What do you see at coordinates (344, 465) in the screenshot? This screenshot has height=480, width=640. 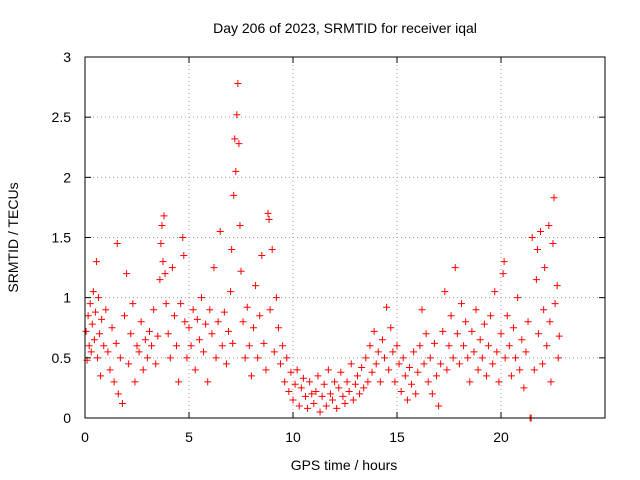 I see `x-axis-label: GPS time / hours` at bounding box center [344, 465].